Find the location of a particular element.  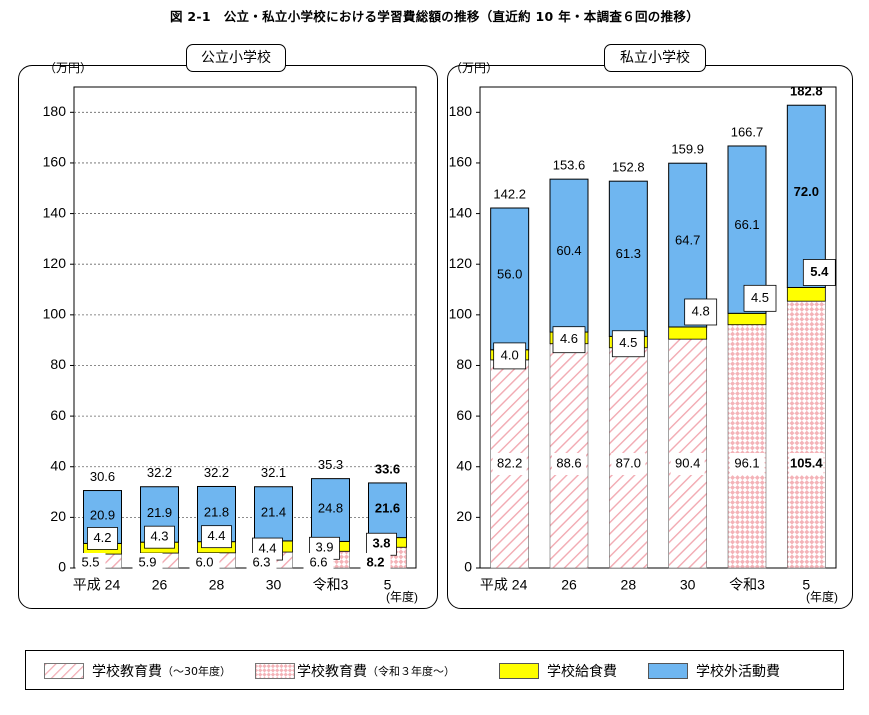

outside-label: 20.9 is located at coordinates (102, 514).